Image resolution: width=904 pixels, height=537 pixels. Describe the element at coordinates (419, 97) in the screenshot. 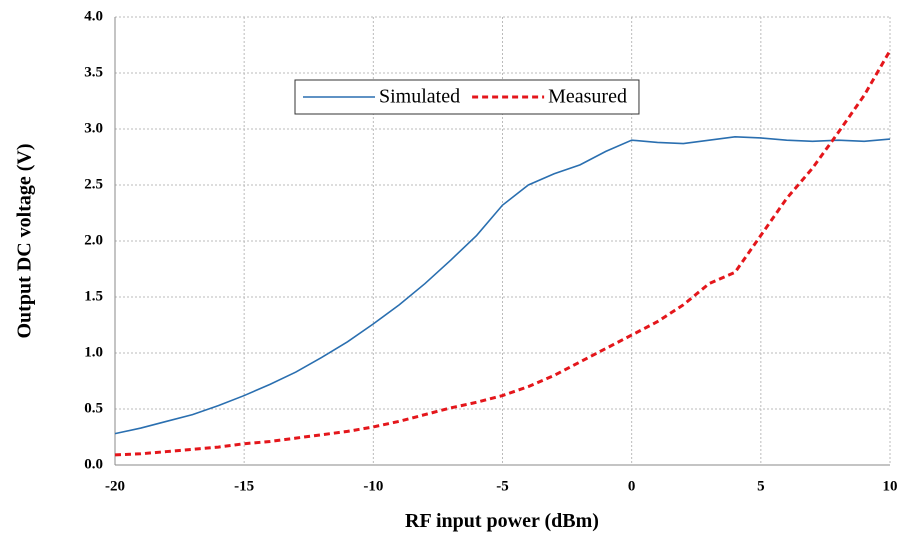

I see `legend-label: Simulated` at that location.